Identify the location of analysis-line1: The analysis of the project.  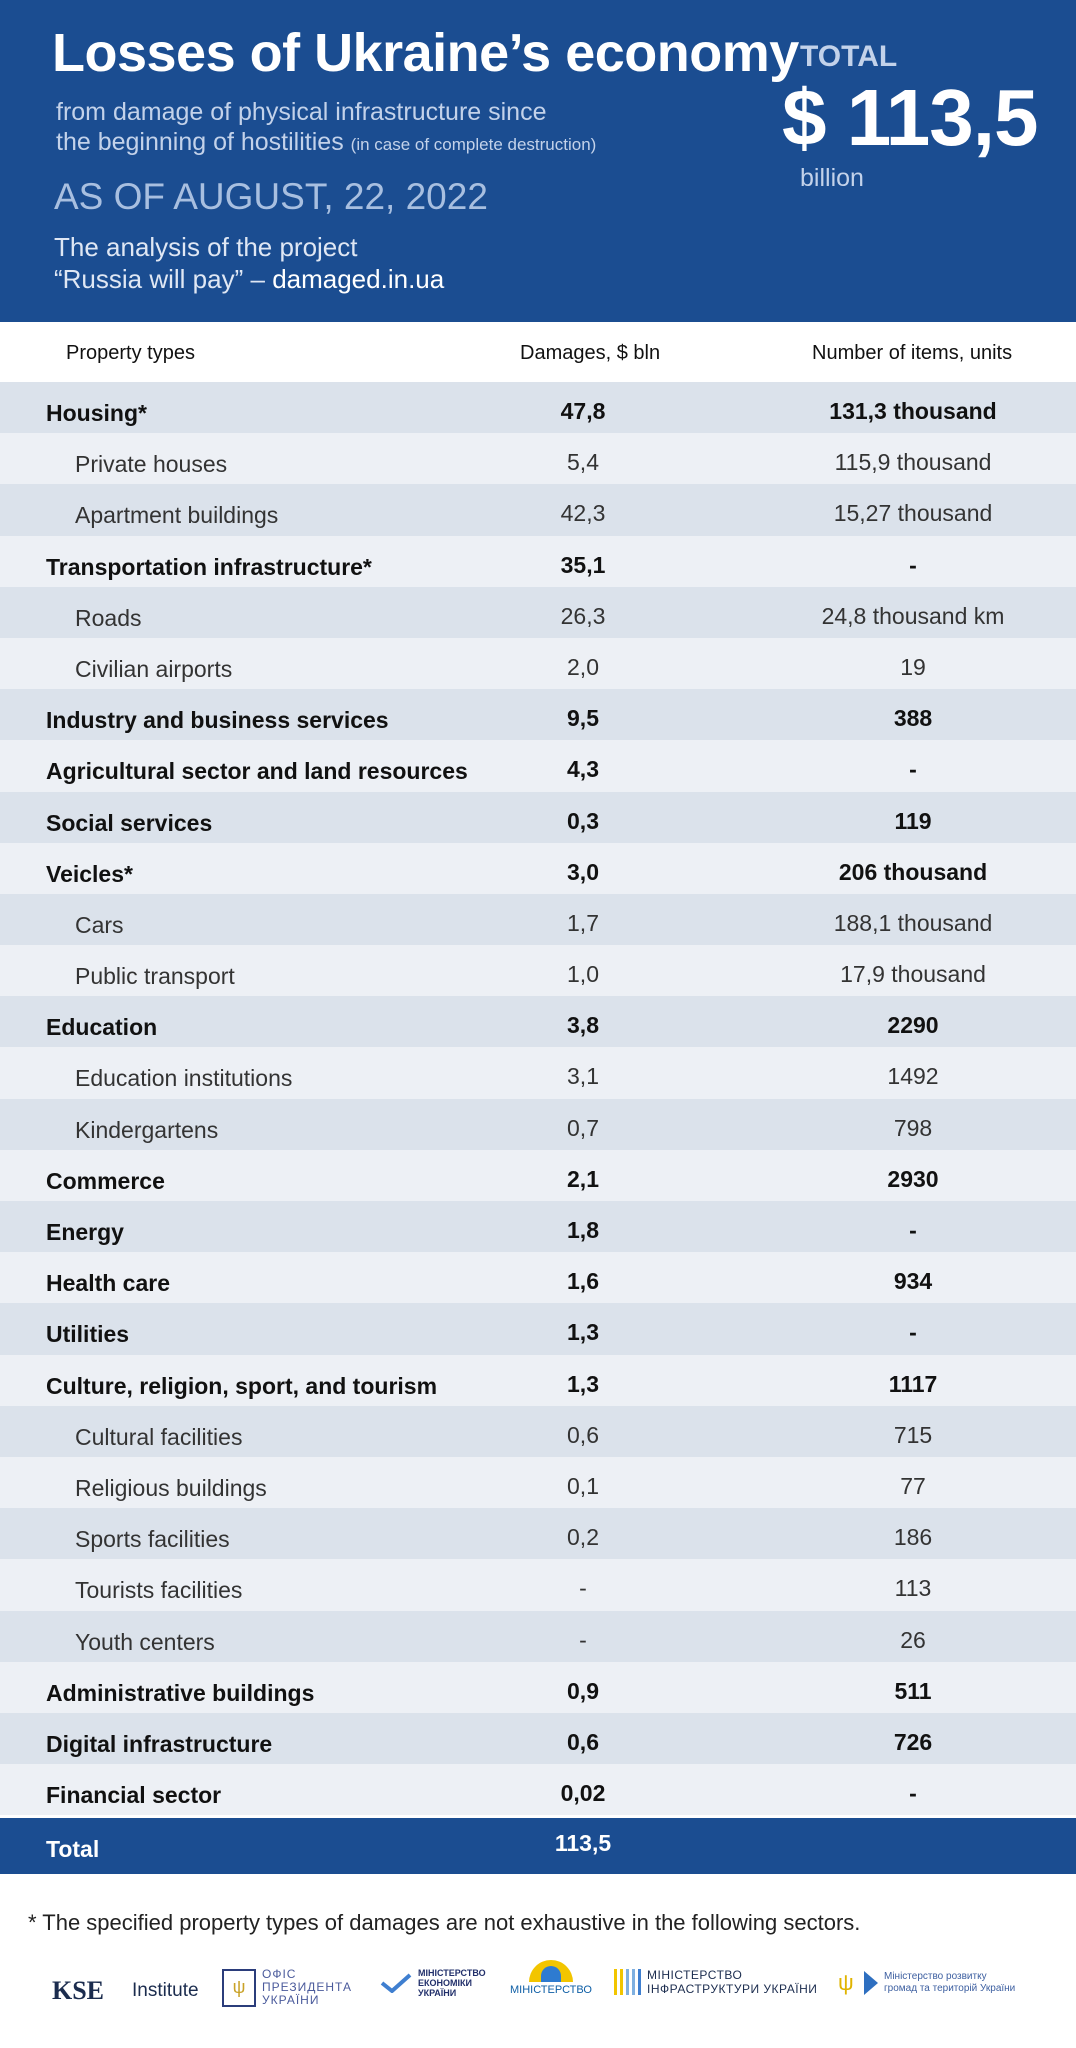
(206, 247).